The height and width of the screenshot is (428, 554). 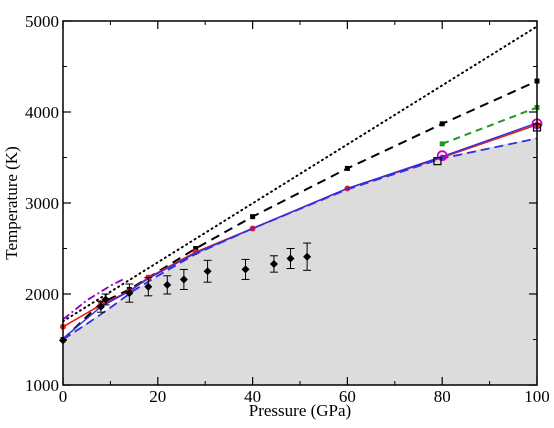 I want to click on x-tick-label: 80, so click(x=442, y=396).